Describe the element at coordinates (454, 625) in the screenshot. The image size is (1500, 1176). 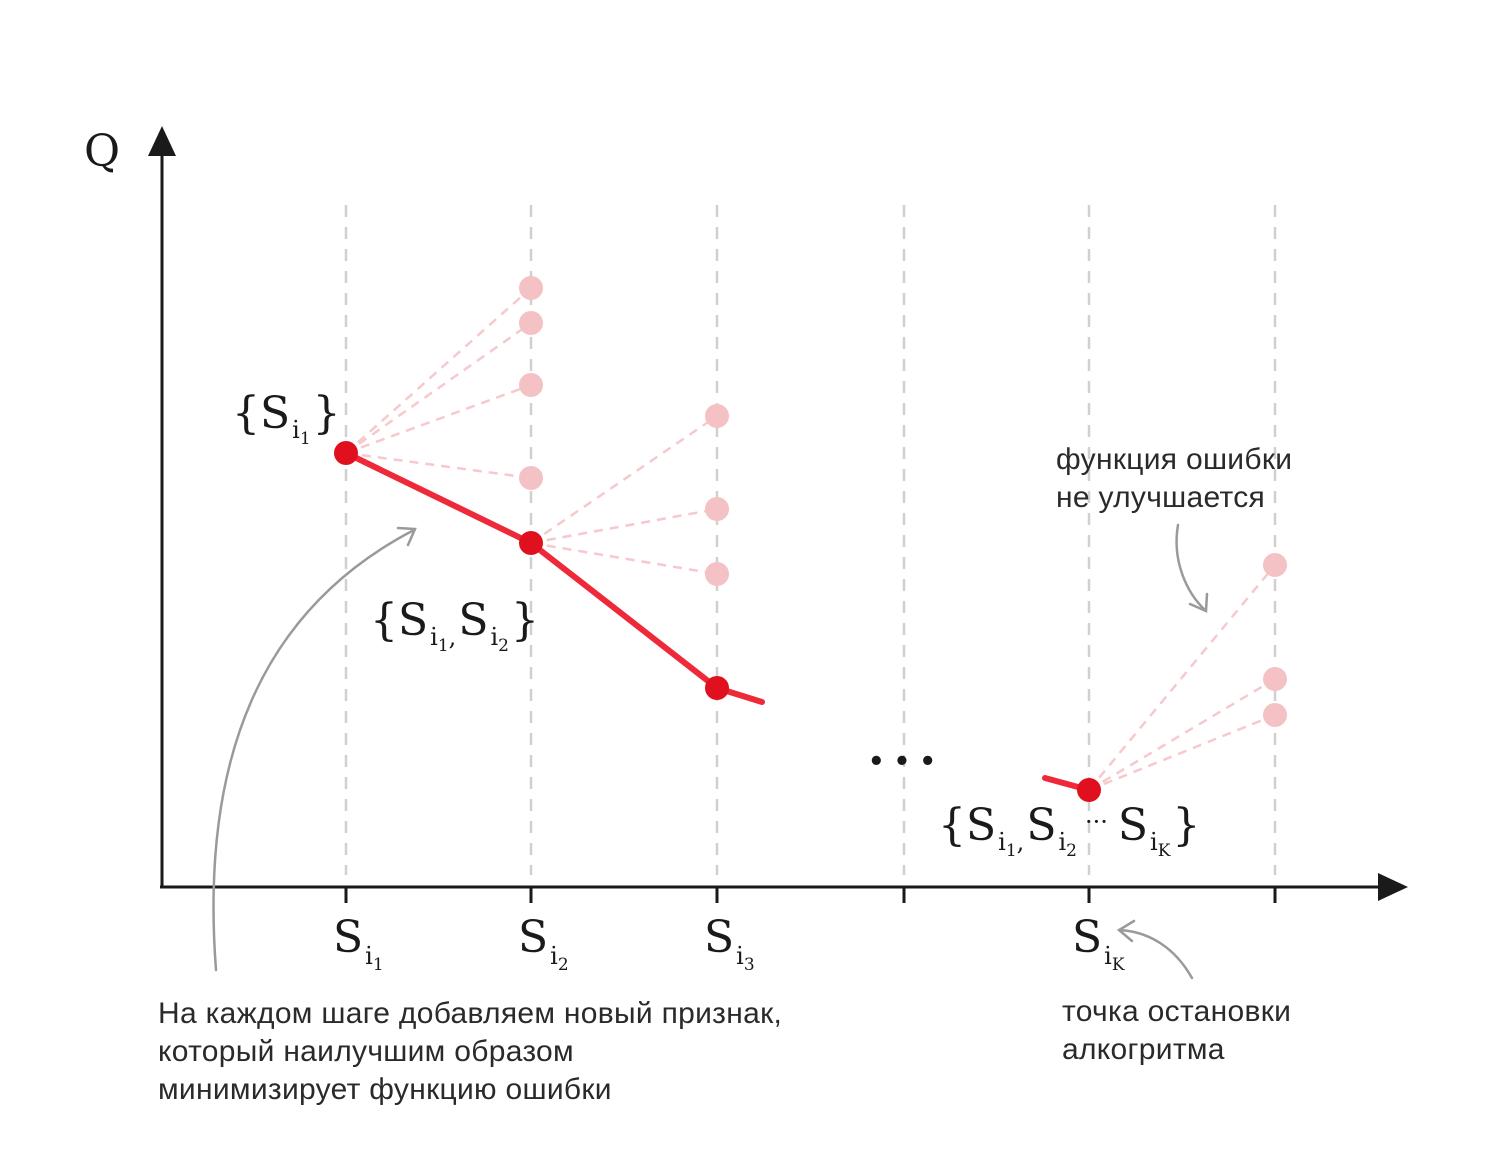
I see `set-label-second: {Si1,Si2}` at that location.